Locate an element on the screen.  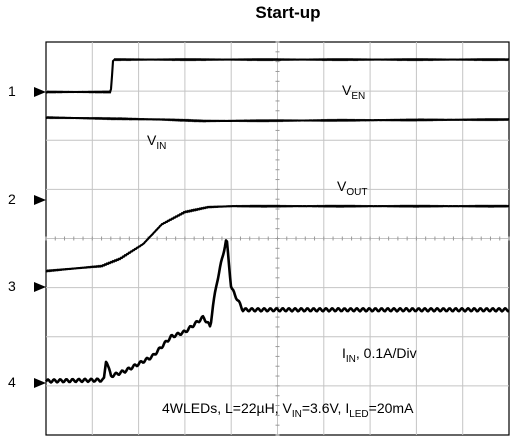
chart-title: Start-up is located at coordinates (287, 12).